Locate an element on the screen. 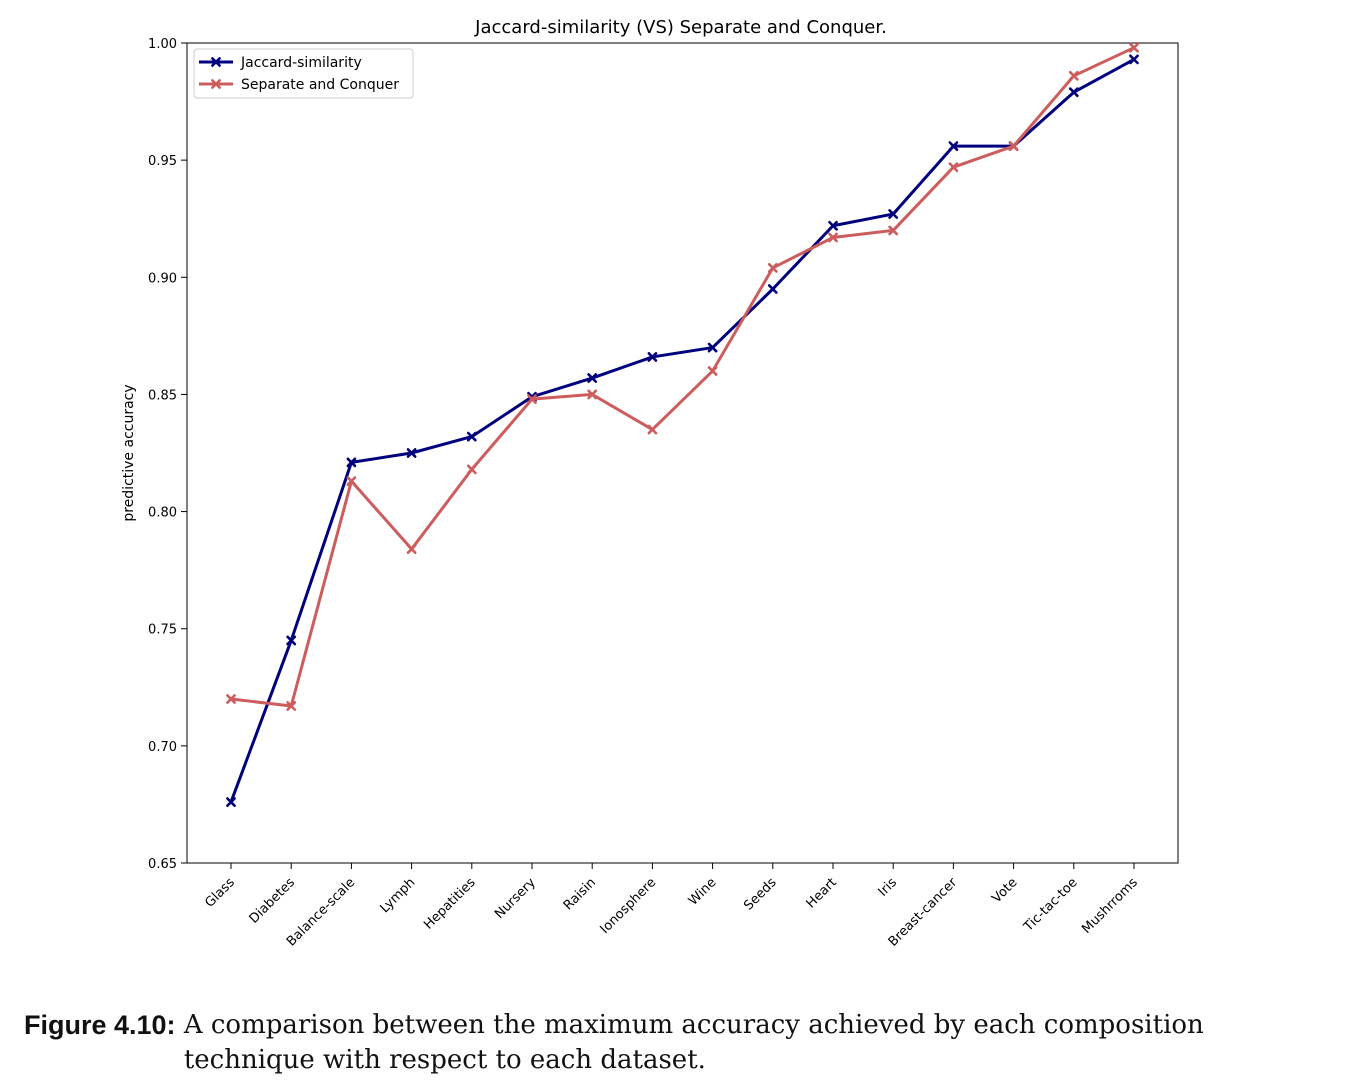 This screenshot has height=1080, width=1363. y-tick-label: 0.95 is located at coordinates (162, 161).